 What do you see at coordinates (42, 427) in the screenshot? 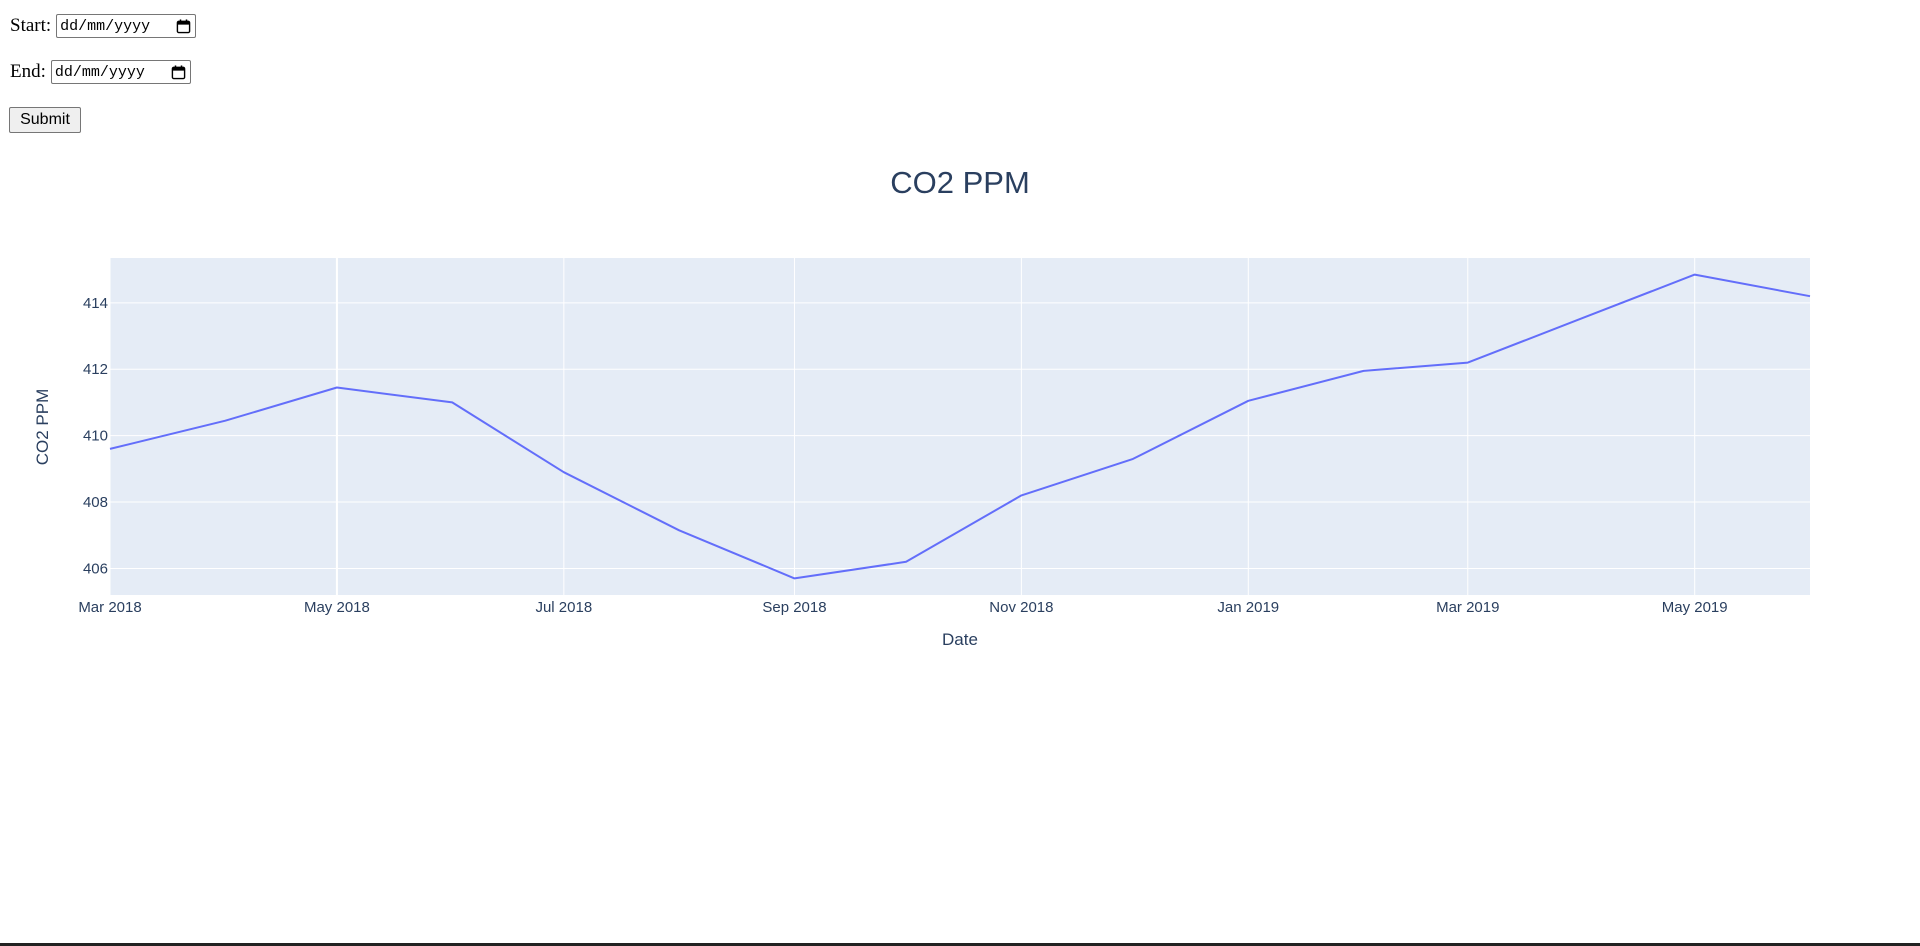
I see `y-axis-label: CO2 PPM` at bounding box center [42, 427].